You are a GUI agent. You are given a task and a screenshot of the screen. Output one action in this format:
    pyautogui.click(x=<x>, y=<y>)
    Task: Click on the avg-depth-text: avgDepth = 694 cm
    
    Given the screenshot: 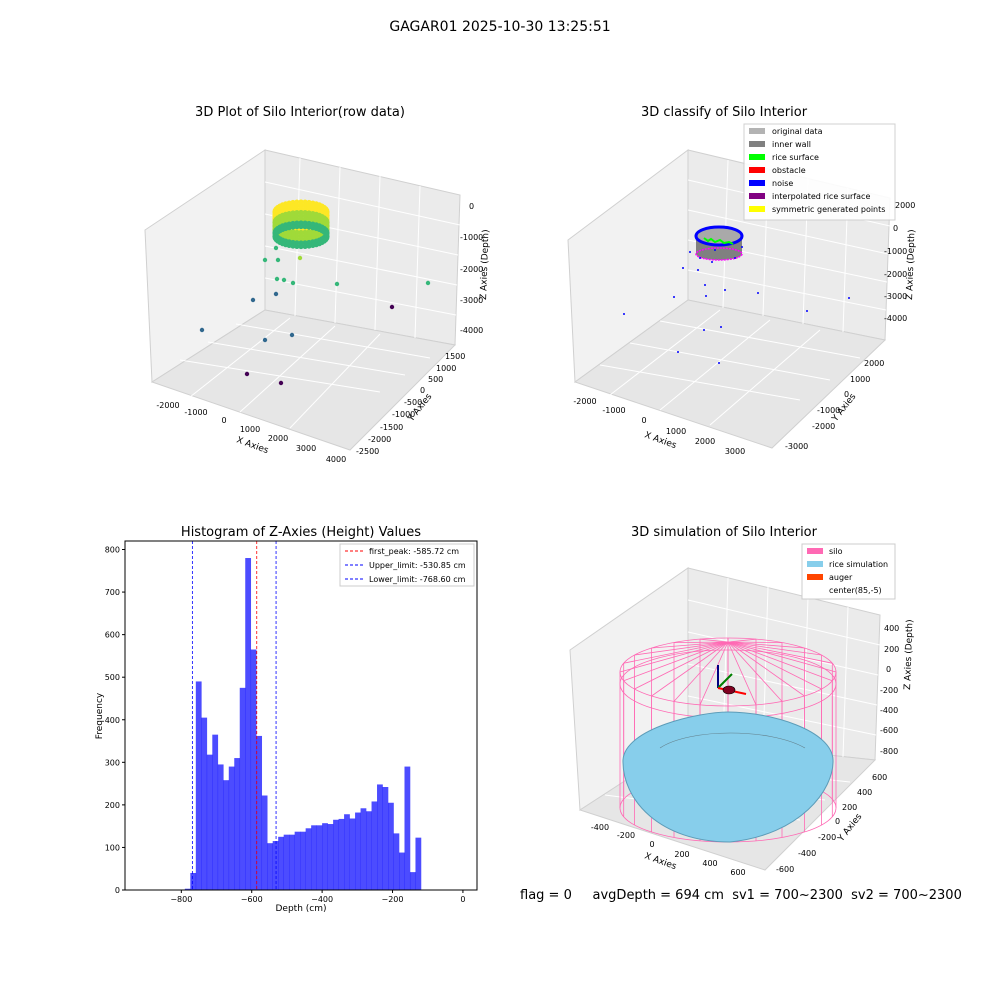 What is the action you would take?
    pyautogui.click(x=658, y=895)
    